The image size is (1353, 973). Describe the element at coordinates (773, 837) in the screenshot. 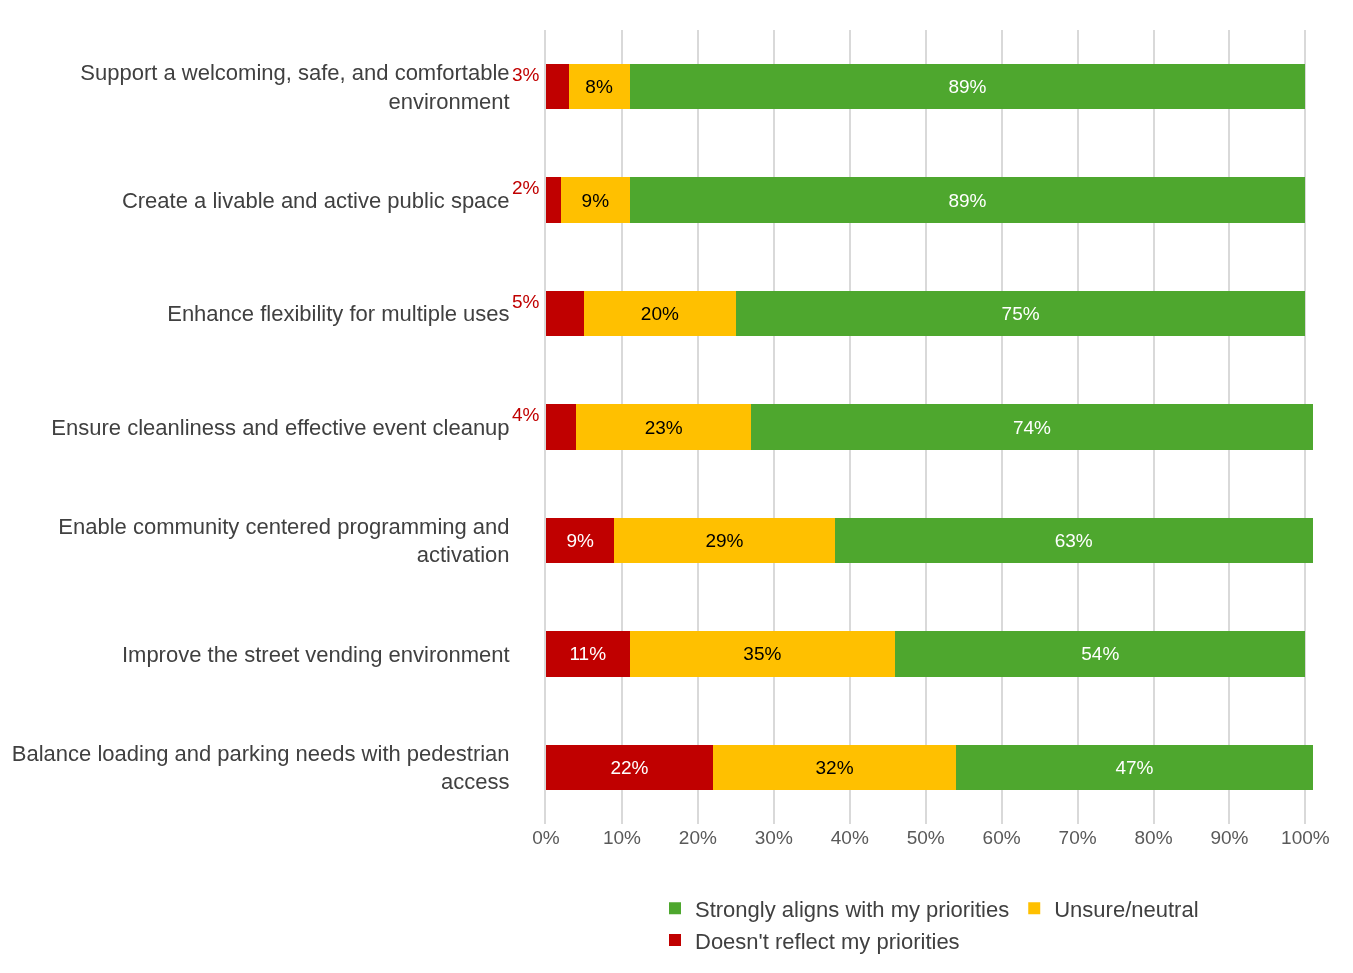

I see `x-tick-label: 30%` at that location.